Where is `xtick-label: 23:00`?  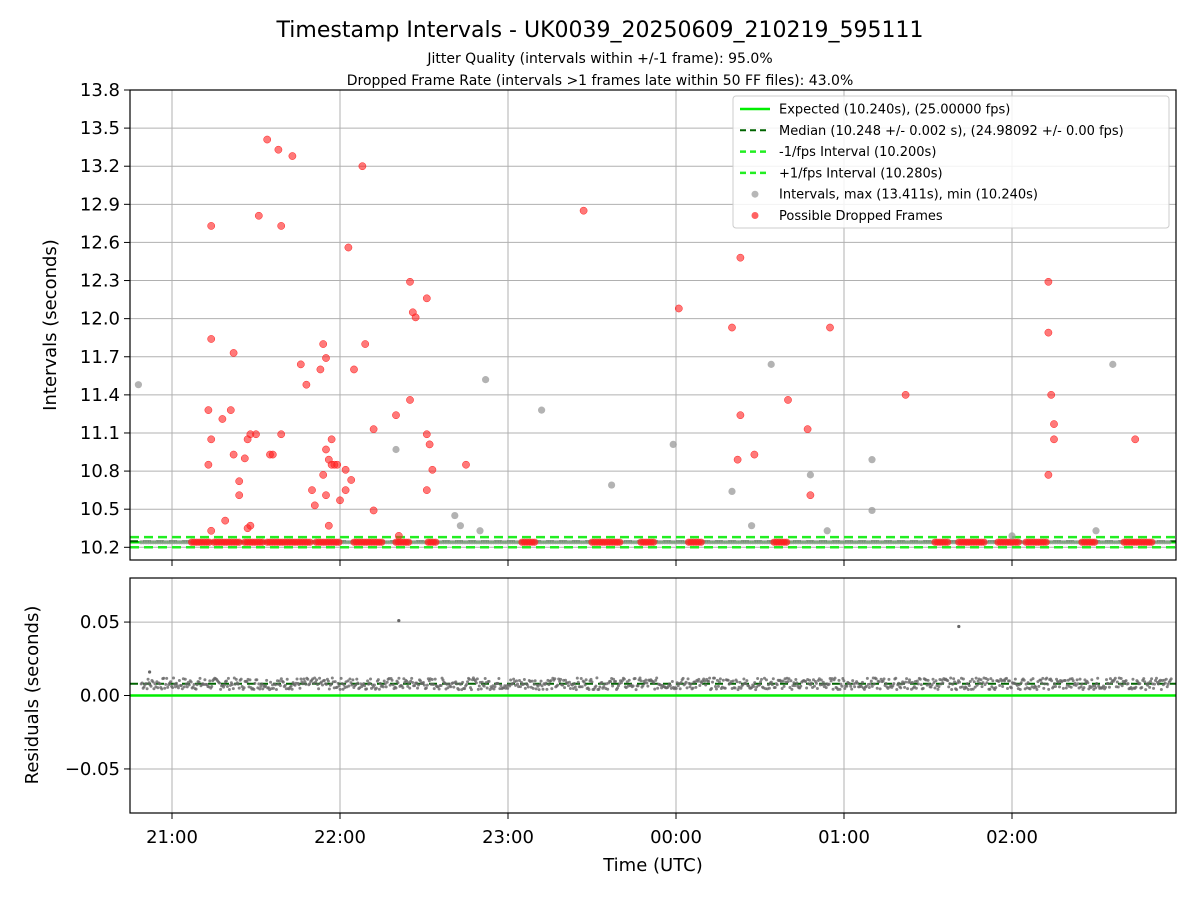 xtick-label: 23:00 is located at coordinates (508, 837).